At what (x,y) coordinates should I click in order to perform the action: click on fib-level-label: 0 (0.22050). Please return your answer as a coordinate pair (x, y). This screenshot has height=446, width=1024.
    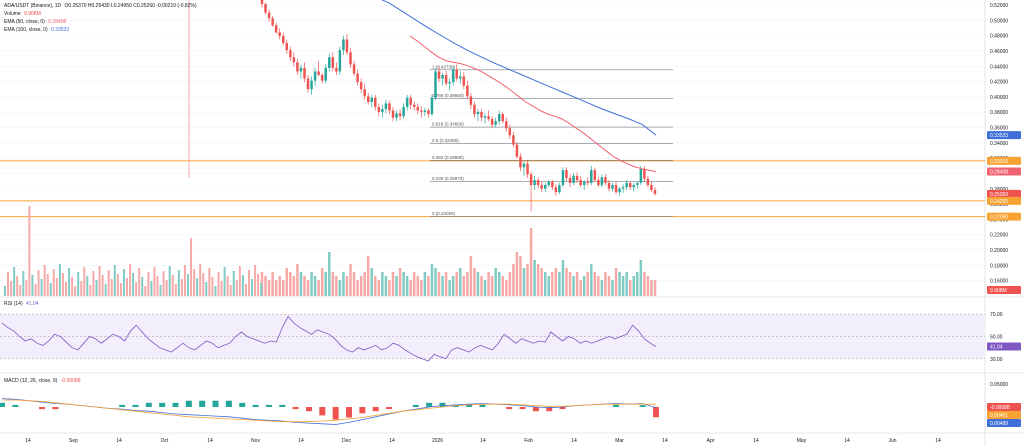
    Looking at the image, I should click on (444, 213).